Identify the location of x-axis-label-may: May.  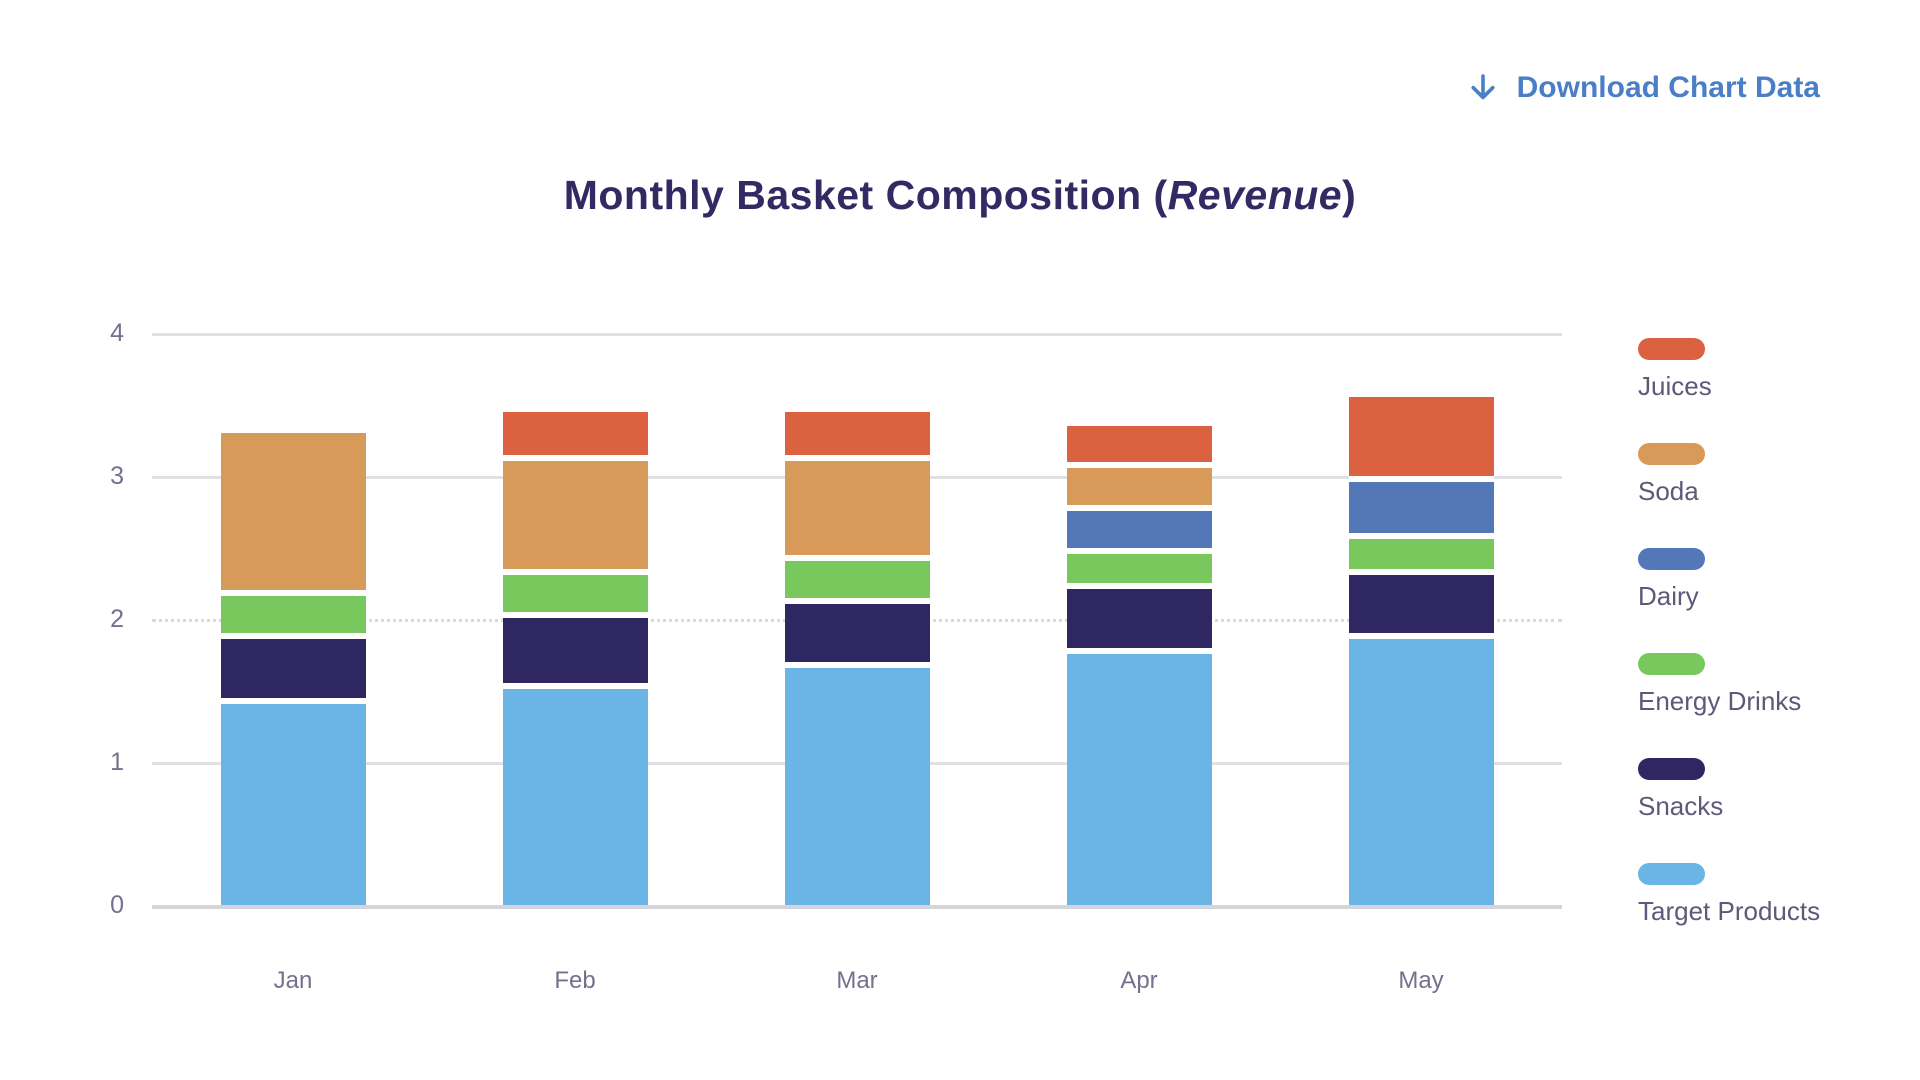
(1421, 980).